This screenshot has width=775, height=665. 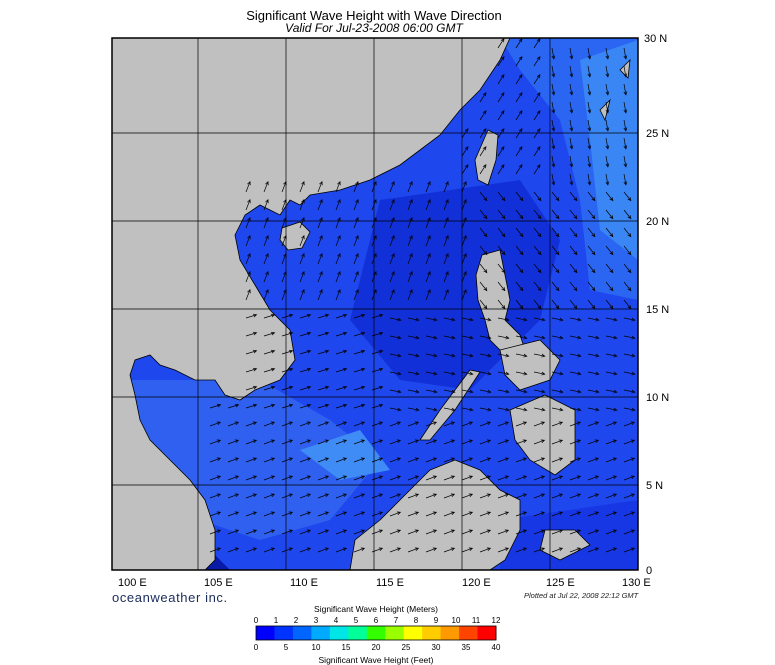 What do you see at coordinates (316, 647) in the screenshot?
I see `colorbar-feet-tick: 10` at bounding box center [316, 647].